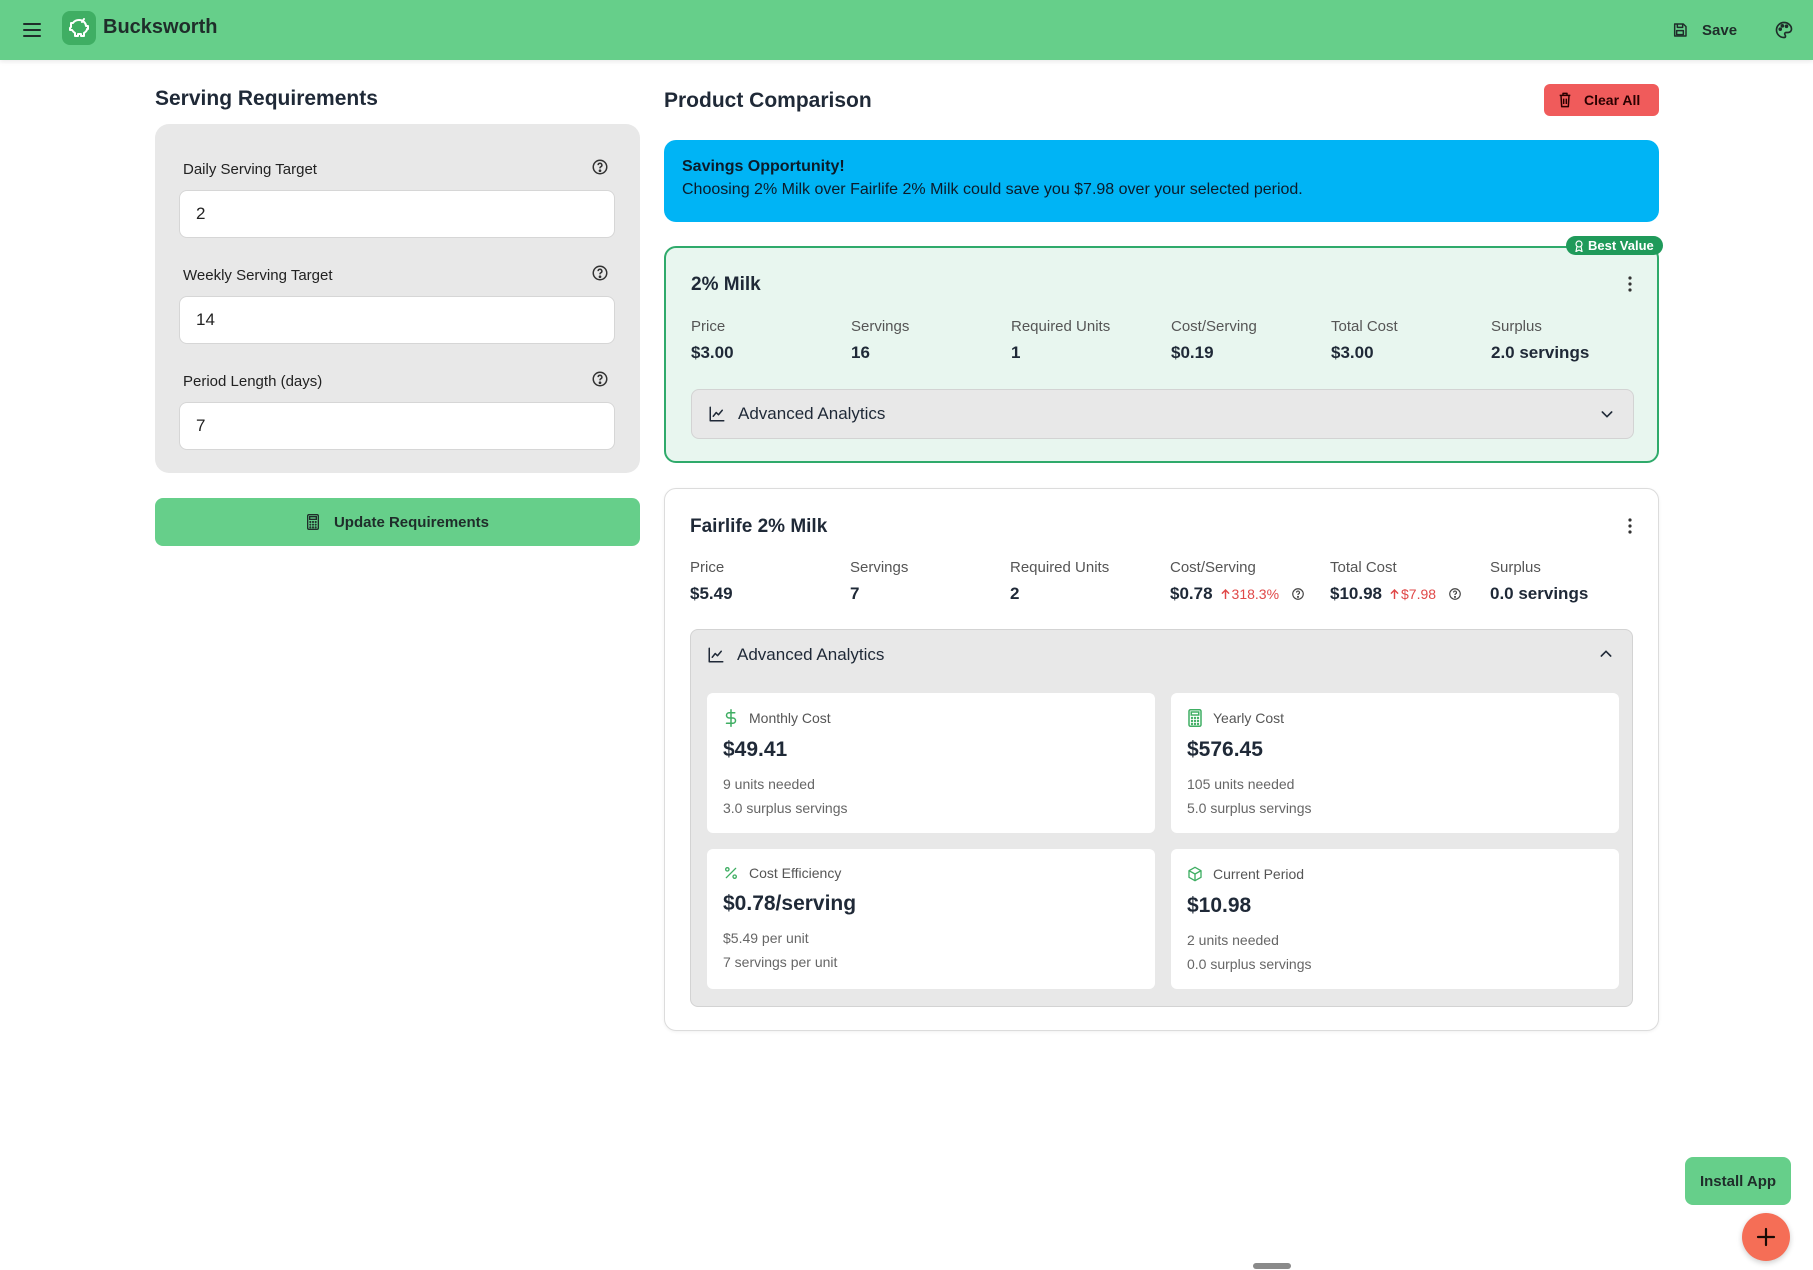 This screenshot has height=1270, width=1813. What do you see at coordinates (1719, 30) in the screenshot?
I see `save-button-label: Save` at bounding box center [1719, 30].